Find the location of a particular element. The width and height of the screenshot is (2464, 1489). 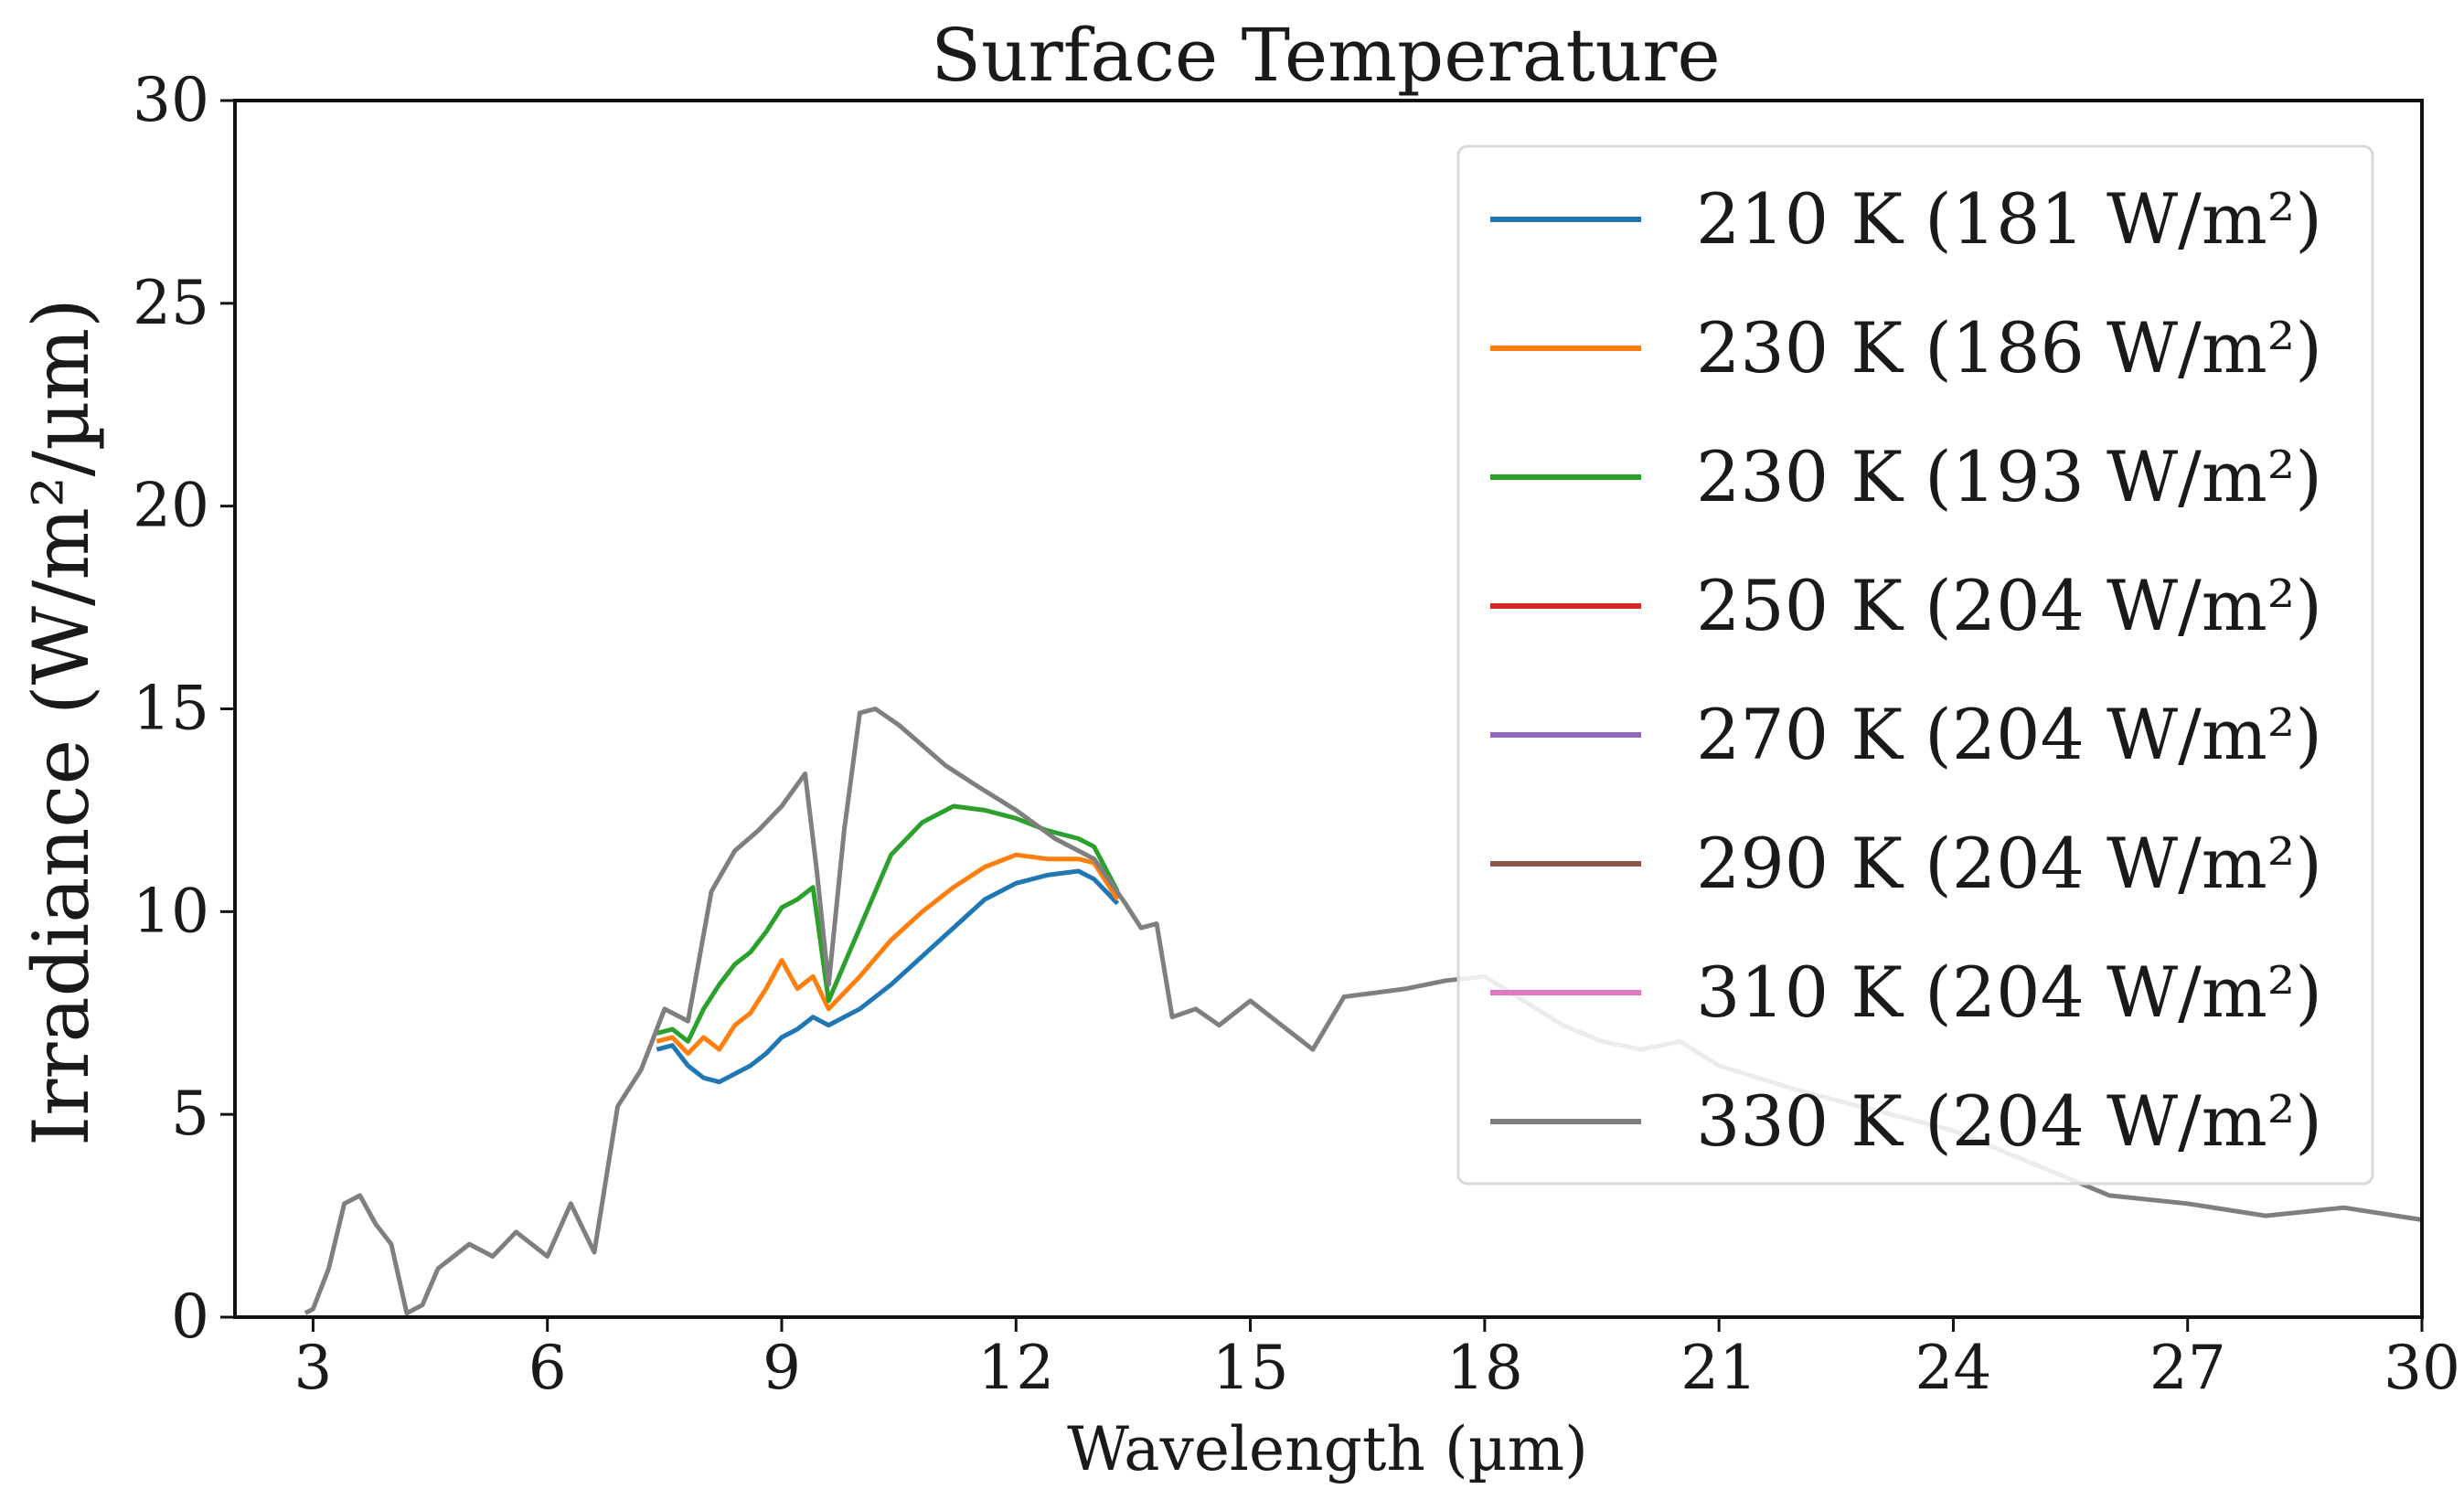

x-tick-label-2: 9 is located at coordinates (782, 1368).